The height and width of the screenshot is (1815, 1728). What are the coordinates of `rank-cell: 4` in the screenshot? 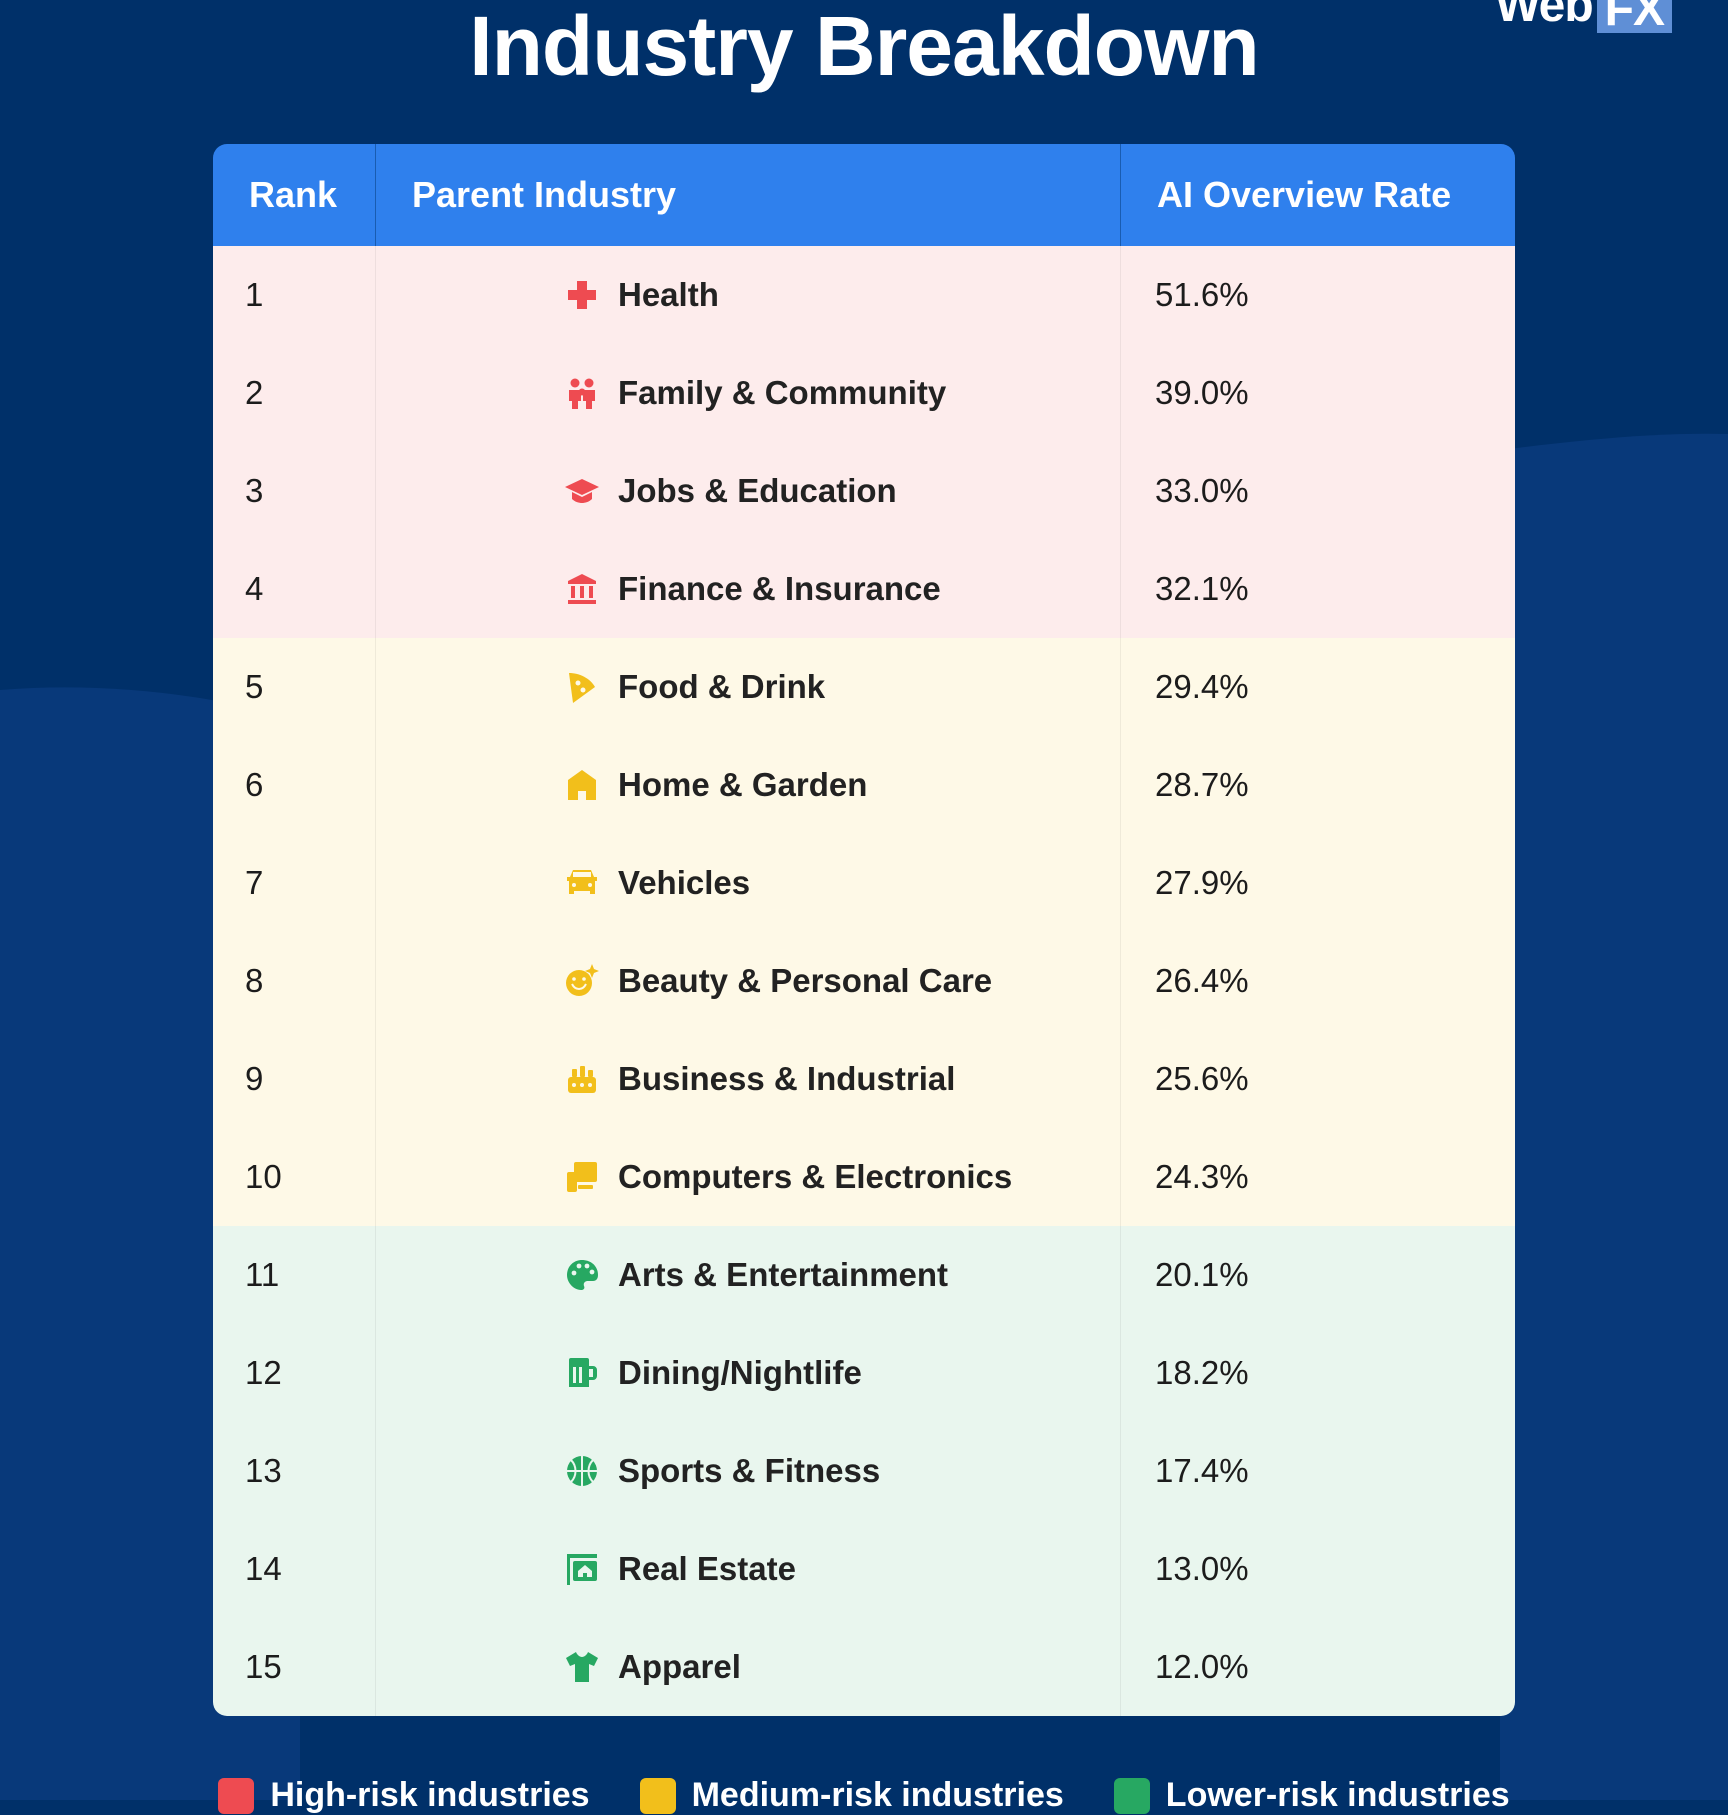 It's located at (294, 589).